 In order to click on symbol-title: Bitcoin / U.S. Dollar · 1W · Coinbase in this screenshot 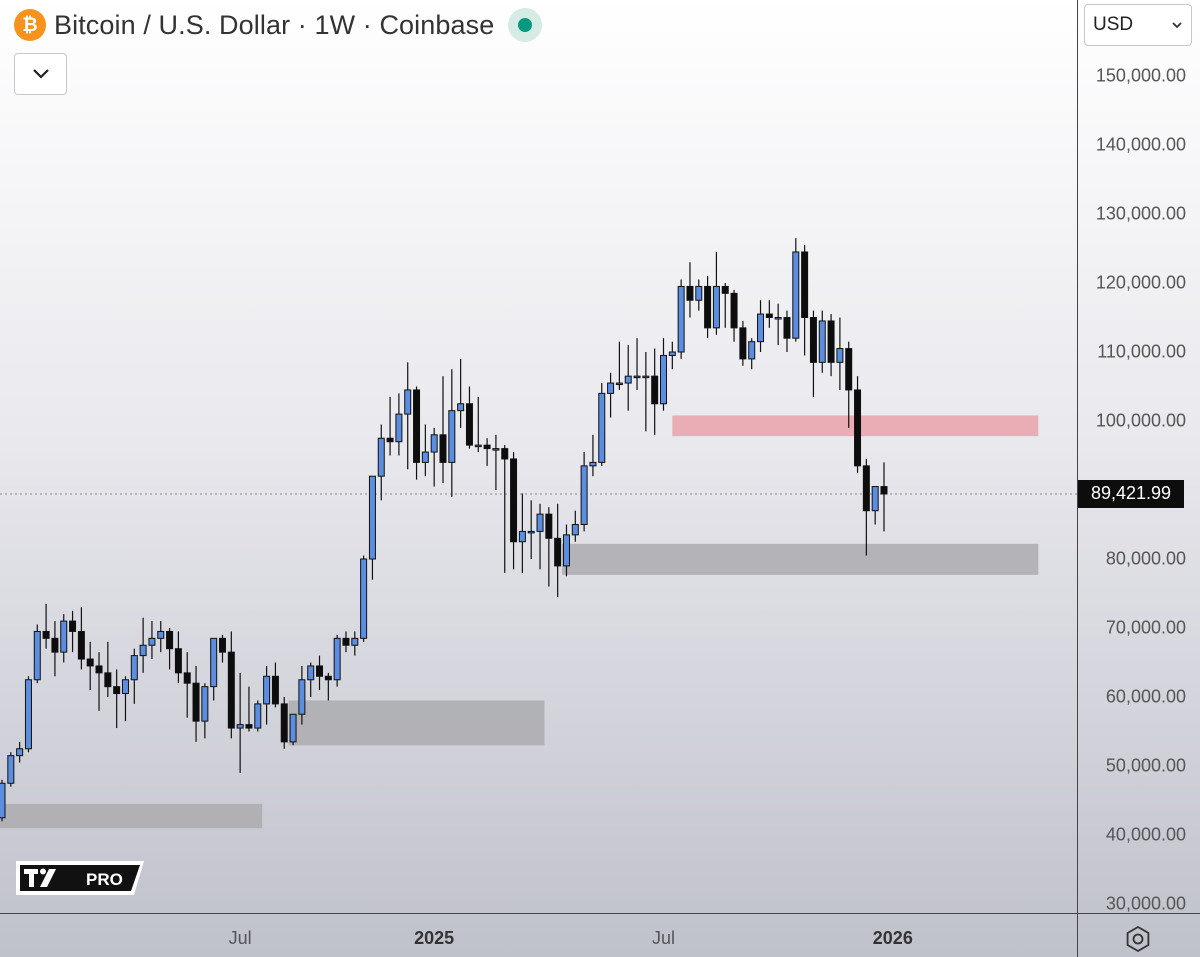, I will do `click(274, 24)`.